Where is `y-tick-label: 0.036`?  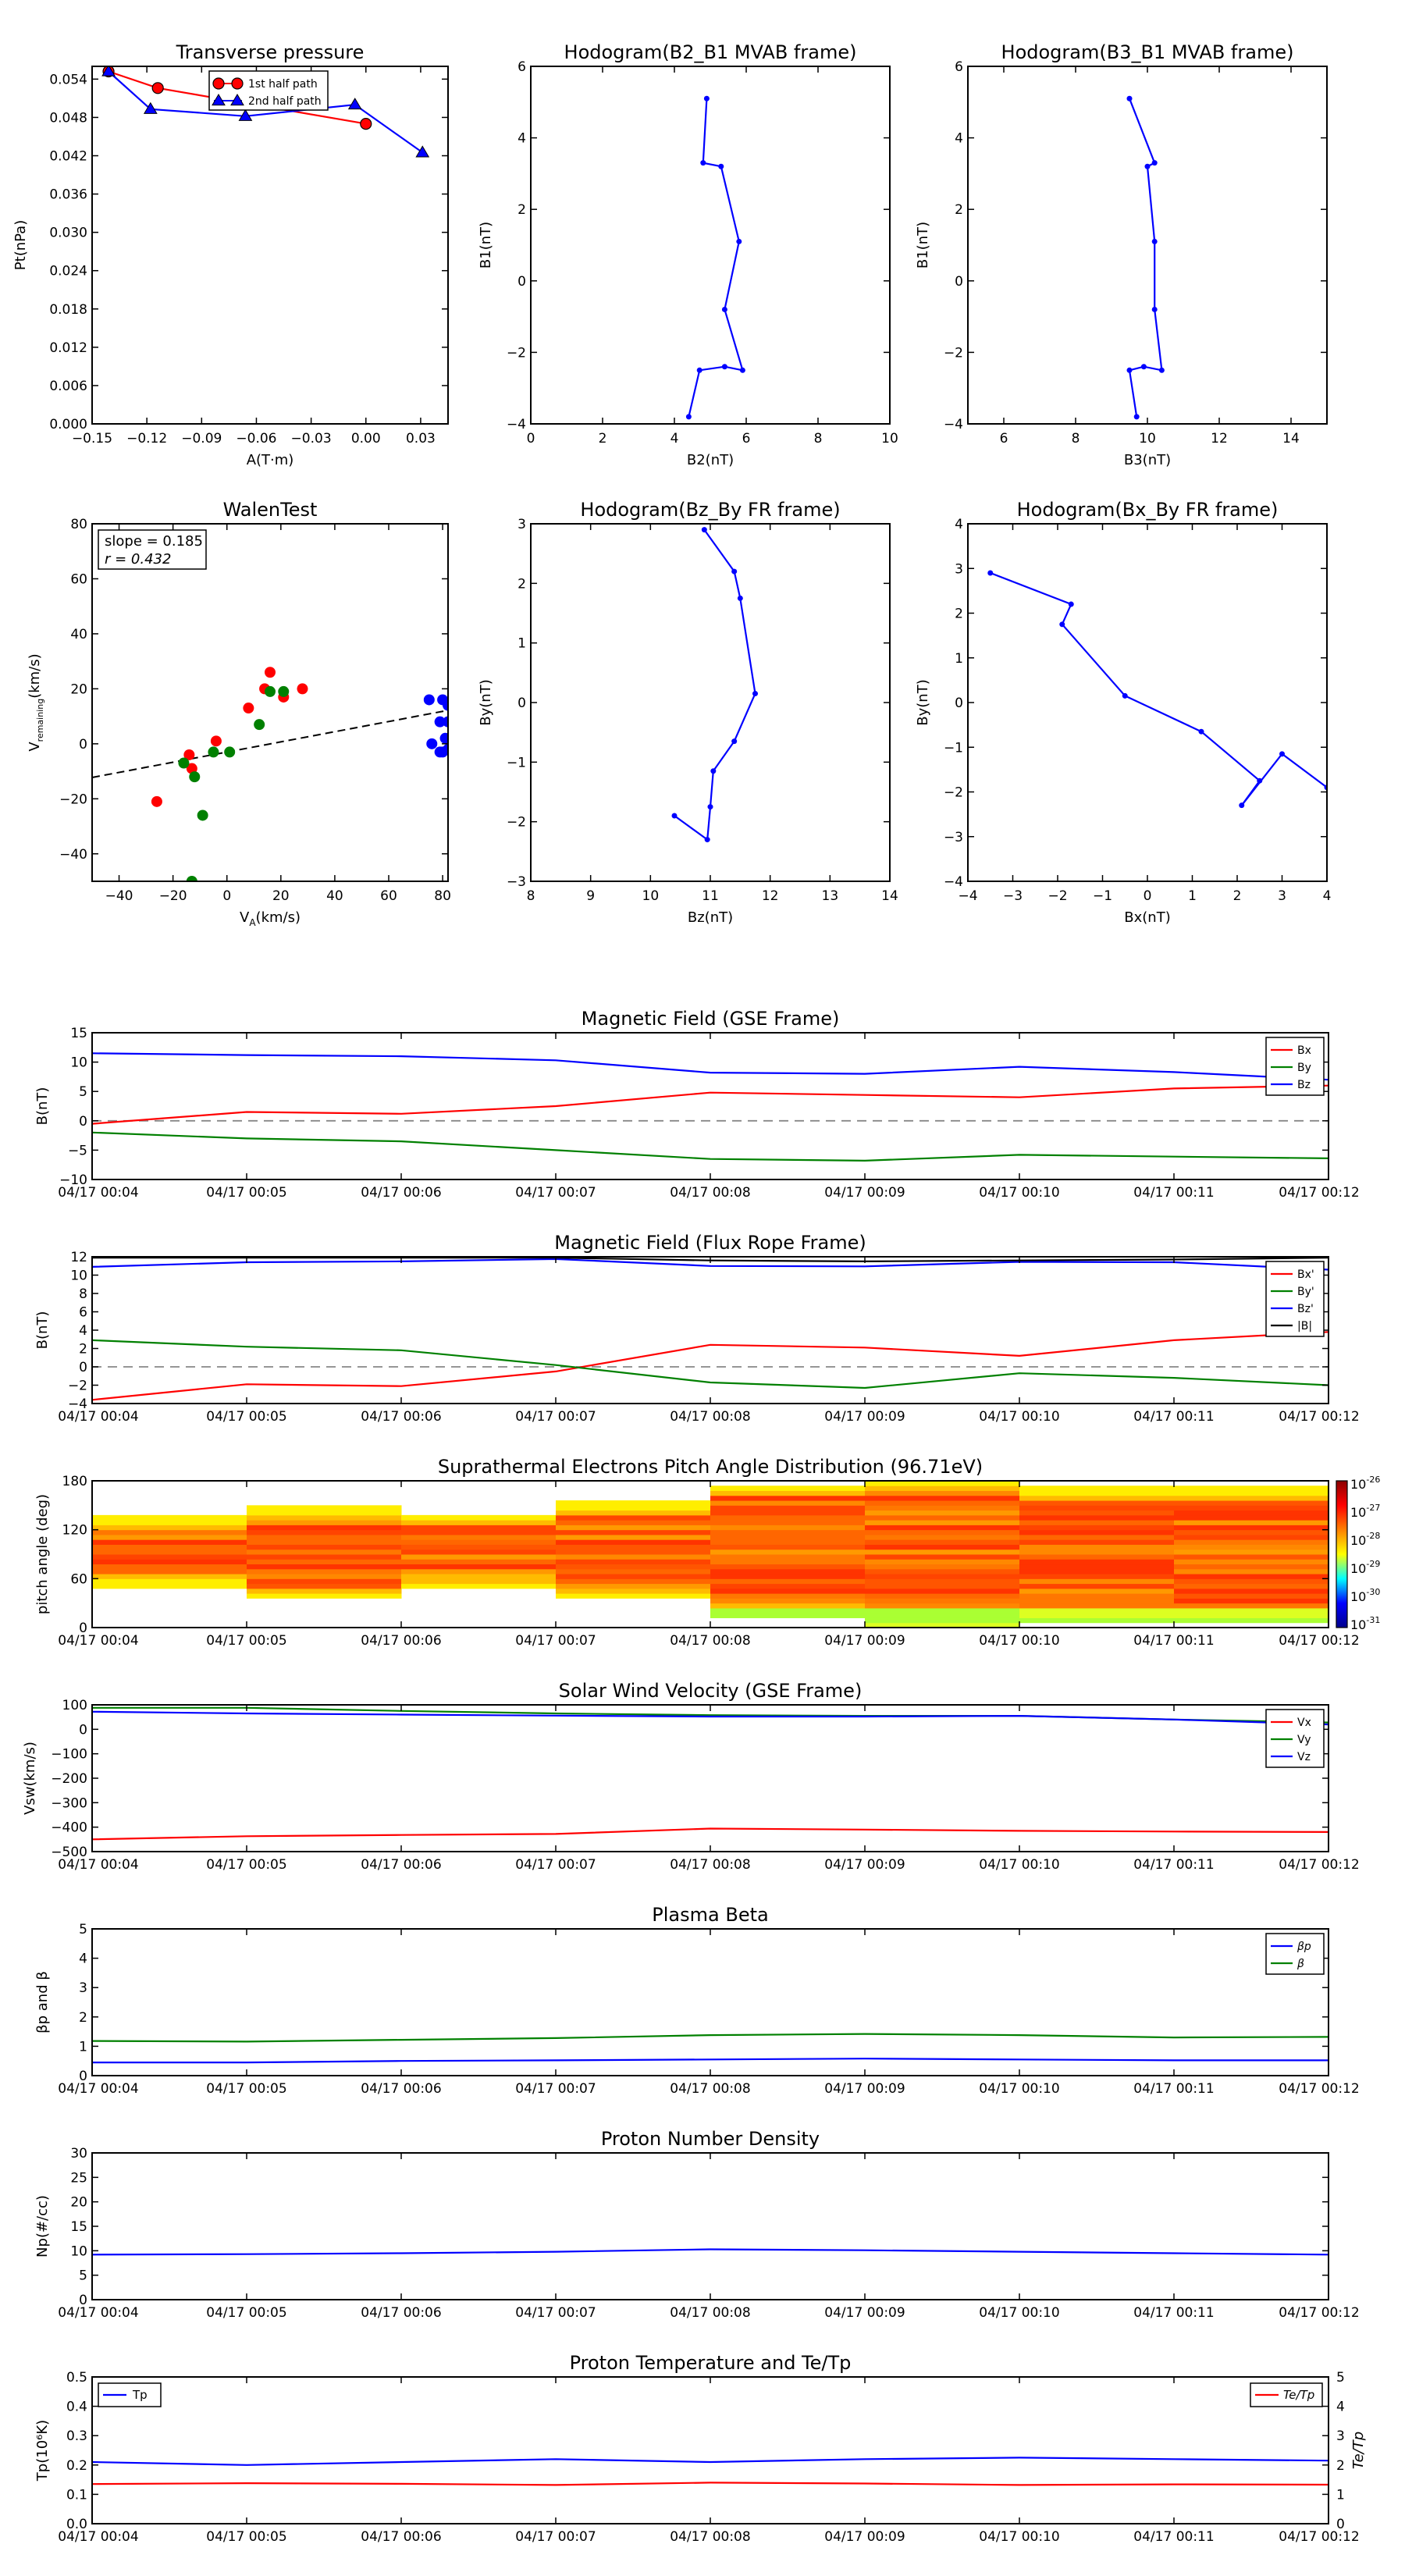 y-tick-label: 0.036 is located at coordinates (68, 195).